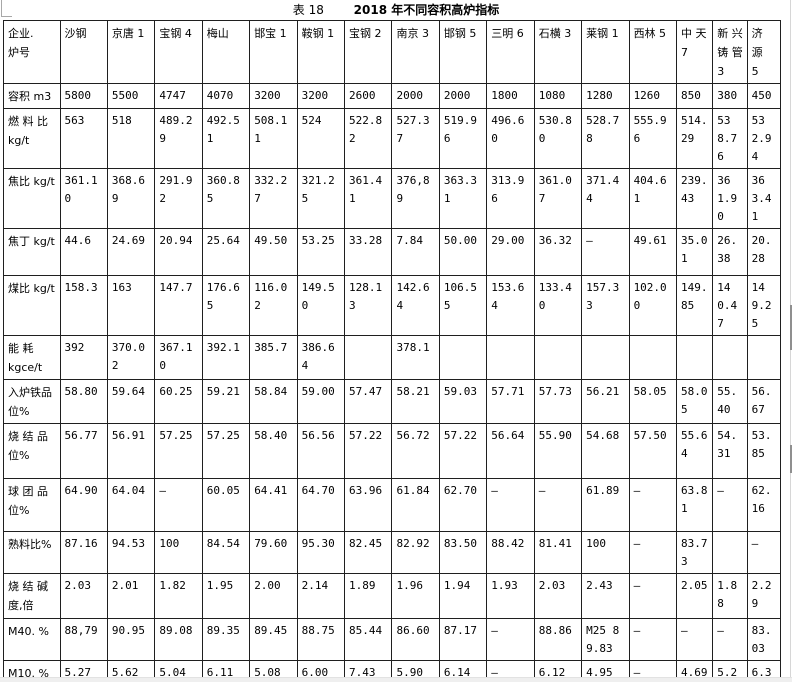 This screenshot has width=792, height=682. Describe the element at coordinates (273, 401) in the screenshot. I see `cell: 58.84` at that location.